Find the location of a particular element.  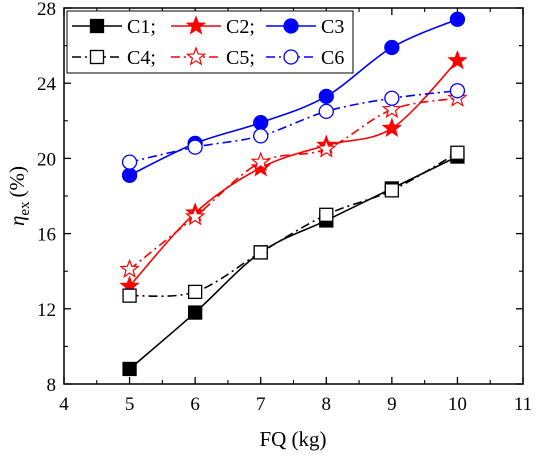

y-tick-label: 28 is located at coordinates (46, 10).